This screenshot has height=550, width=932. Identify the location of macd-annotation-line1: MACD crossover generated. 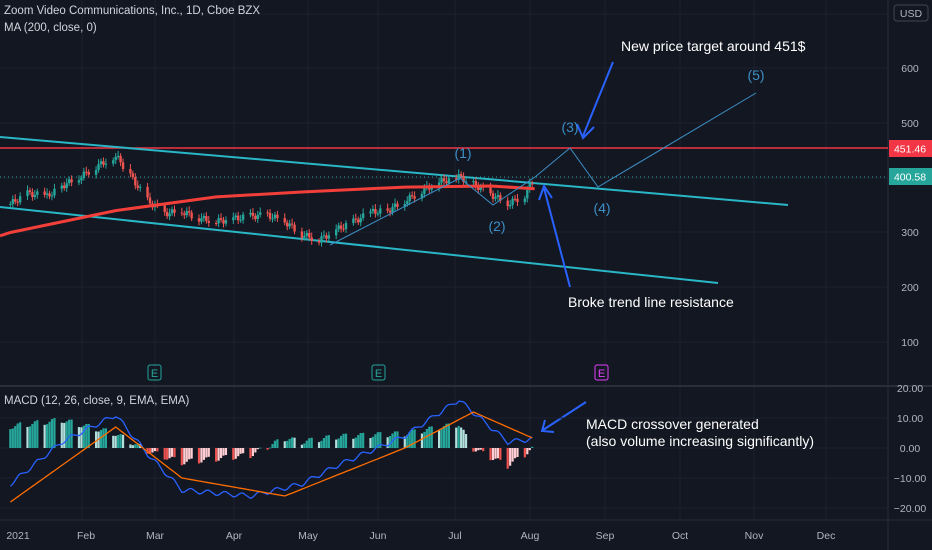
(672, 424).